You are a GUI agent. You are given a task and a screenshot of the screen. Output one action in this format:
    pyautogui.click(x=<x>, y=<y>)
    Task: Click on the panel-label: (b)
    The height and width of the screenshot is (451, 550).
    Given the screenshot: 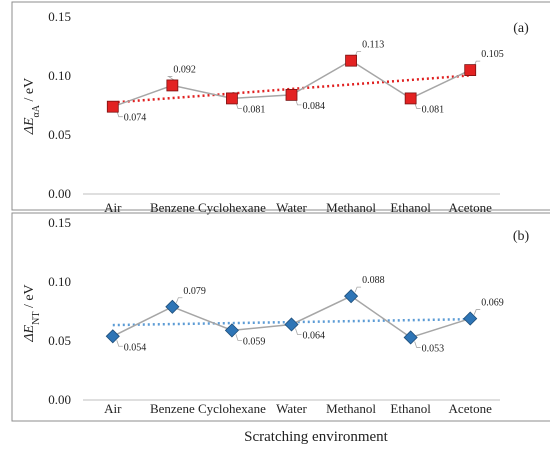 What is the action you would take?
    pyautogui.click(x=521, y=236)
    